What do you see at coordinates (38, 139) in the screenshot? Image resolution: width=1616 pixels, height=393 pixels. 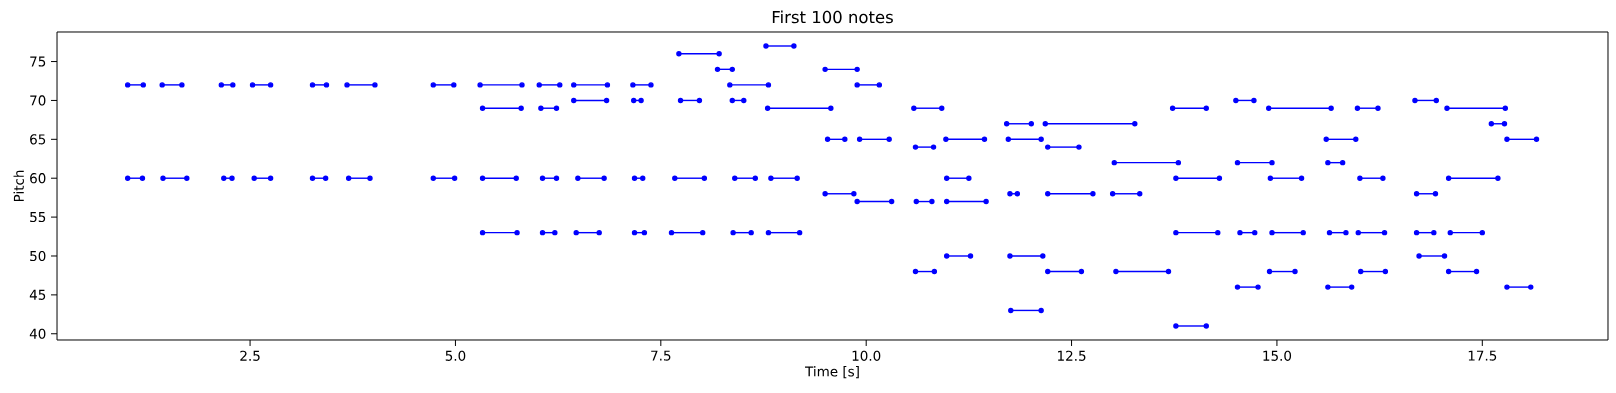 I see `y-tick-label: 65` at bounding box center [38, 139].